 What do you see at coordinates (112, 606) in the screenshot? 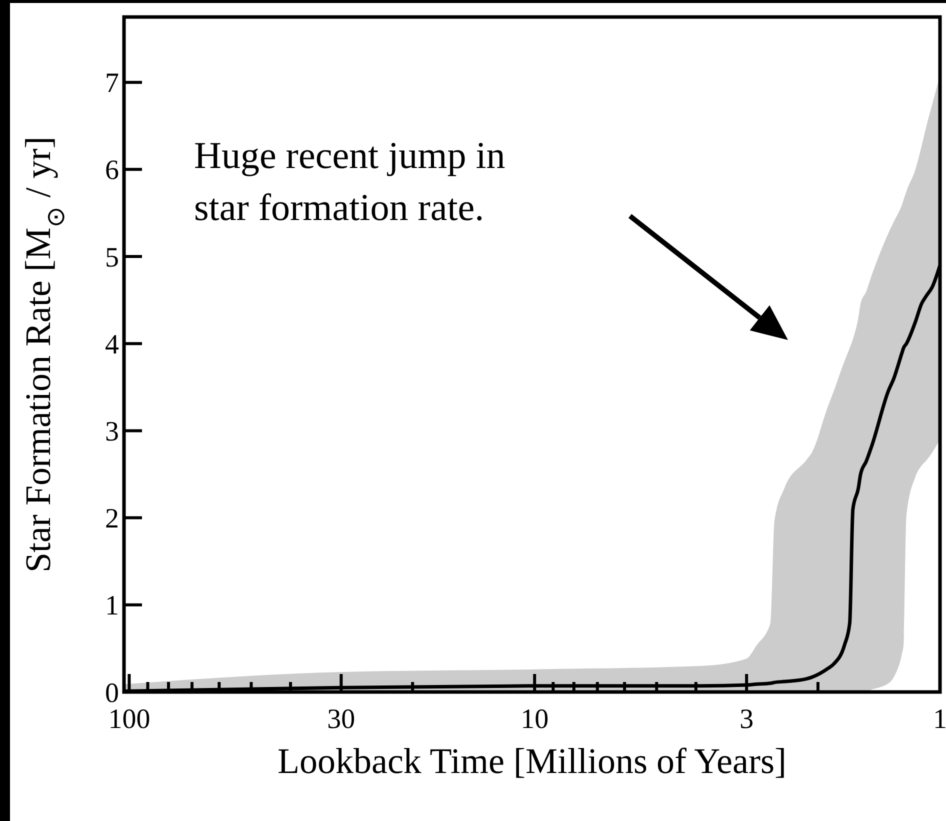
I see `y-tick-label: 1` at bounding box center [112, 606].